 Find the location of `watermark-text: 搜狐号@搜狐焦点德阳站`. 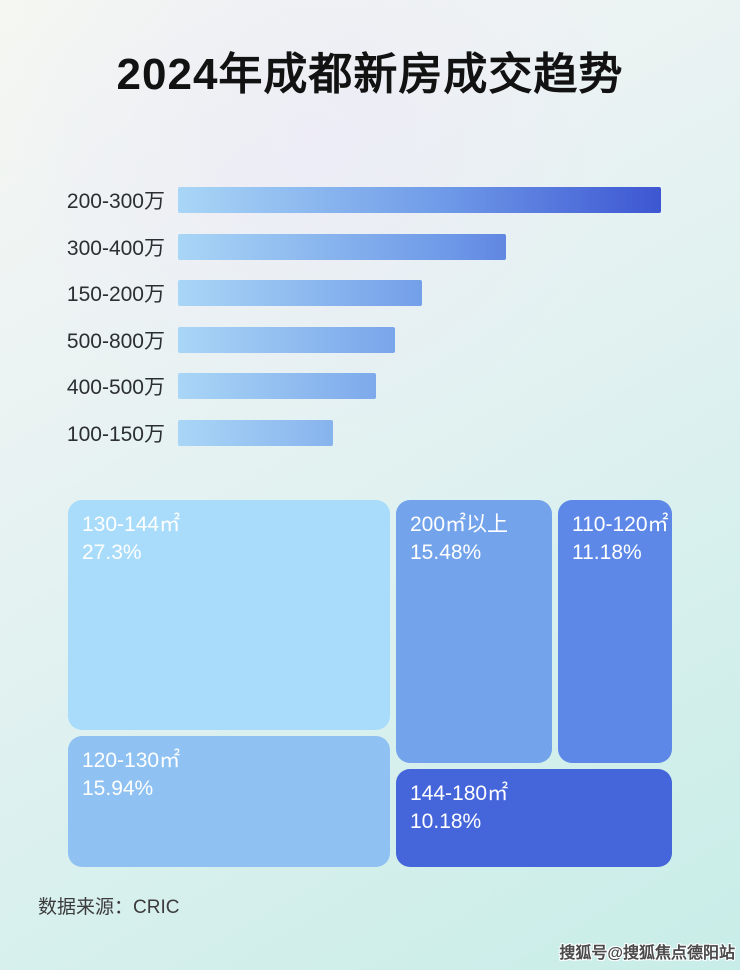

watermark-text: 搜狐号@搜狐焦点德阳站 is located at coordinates (647, 953).